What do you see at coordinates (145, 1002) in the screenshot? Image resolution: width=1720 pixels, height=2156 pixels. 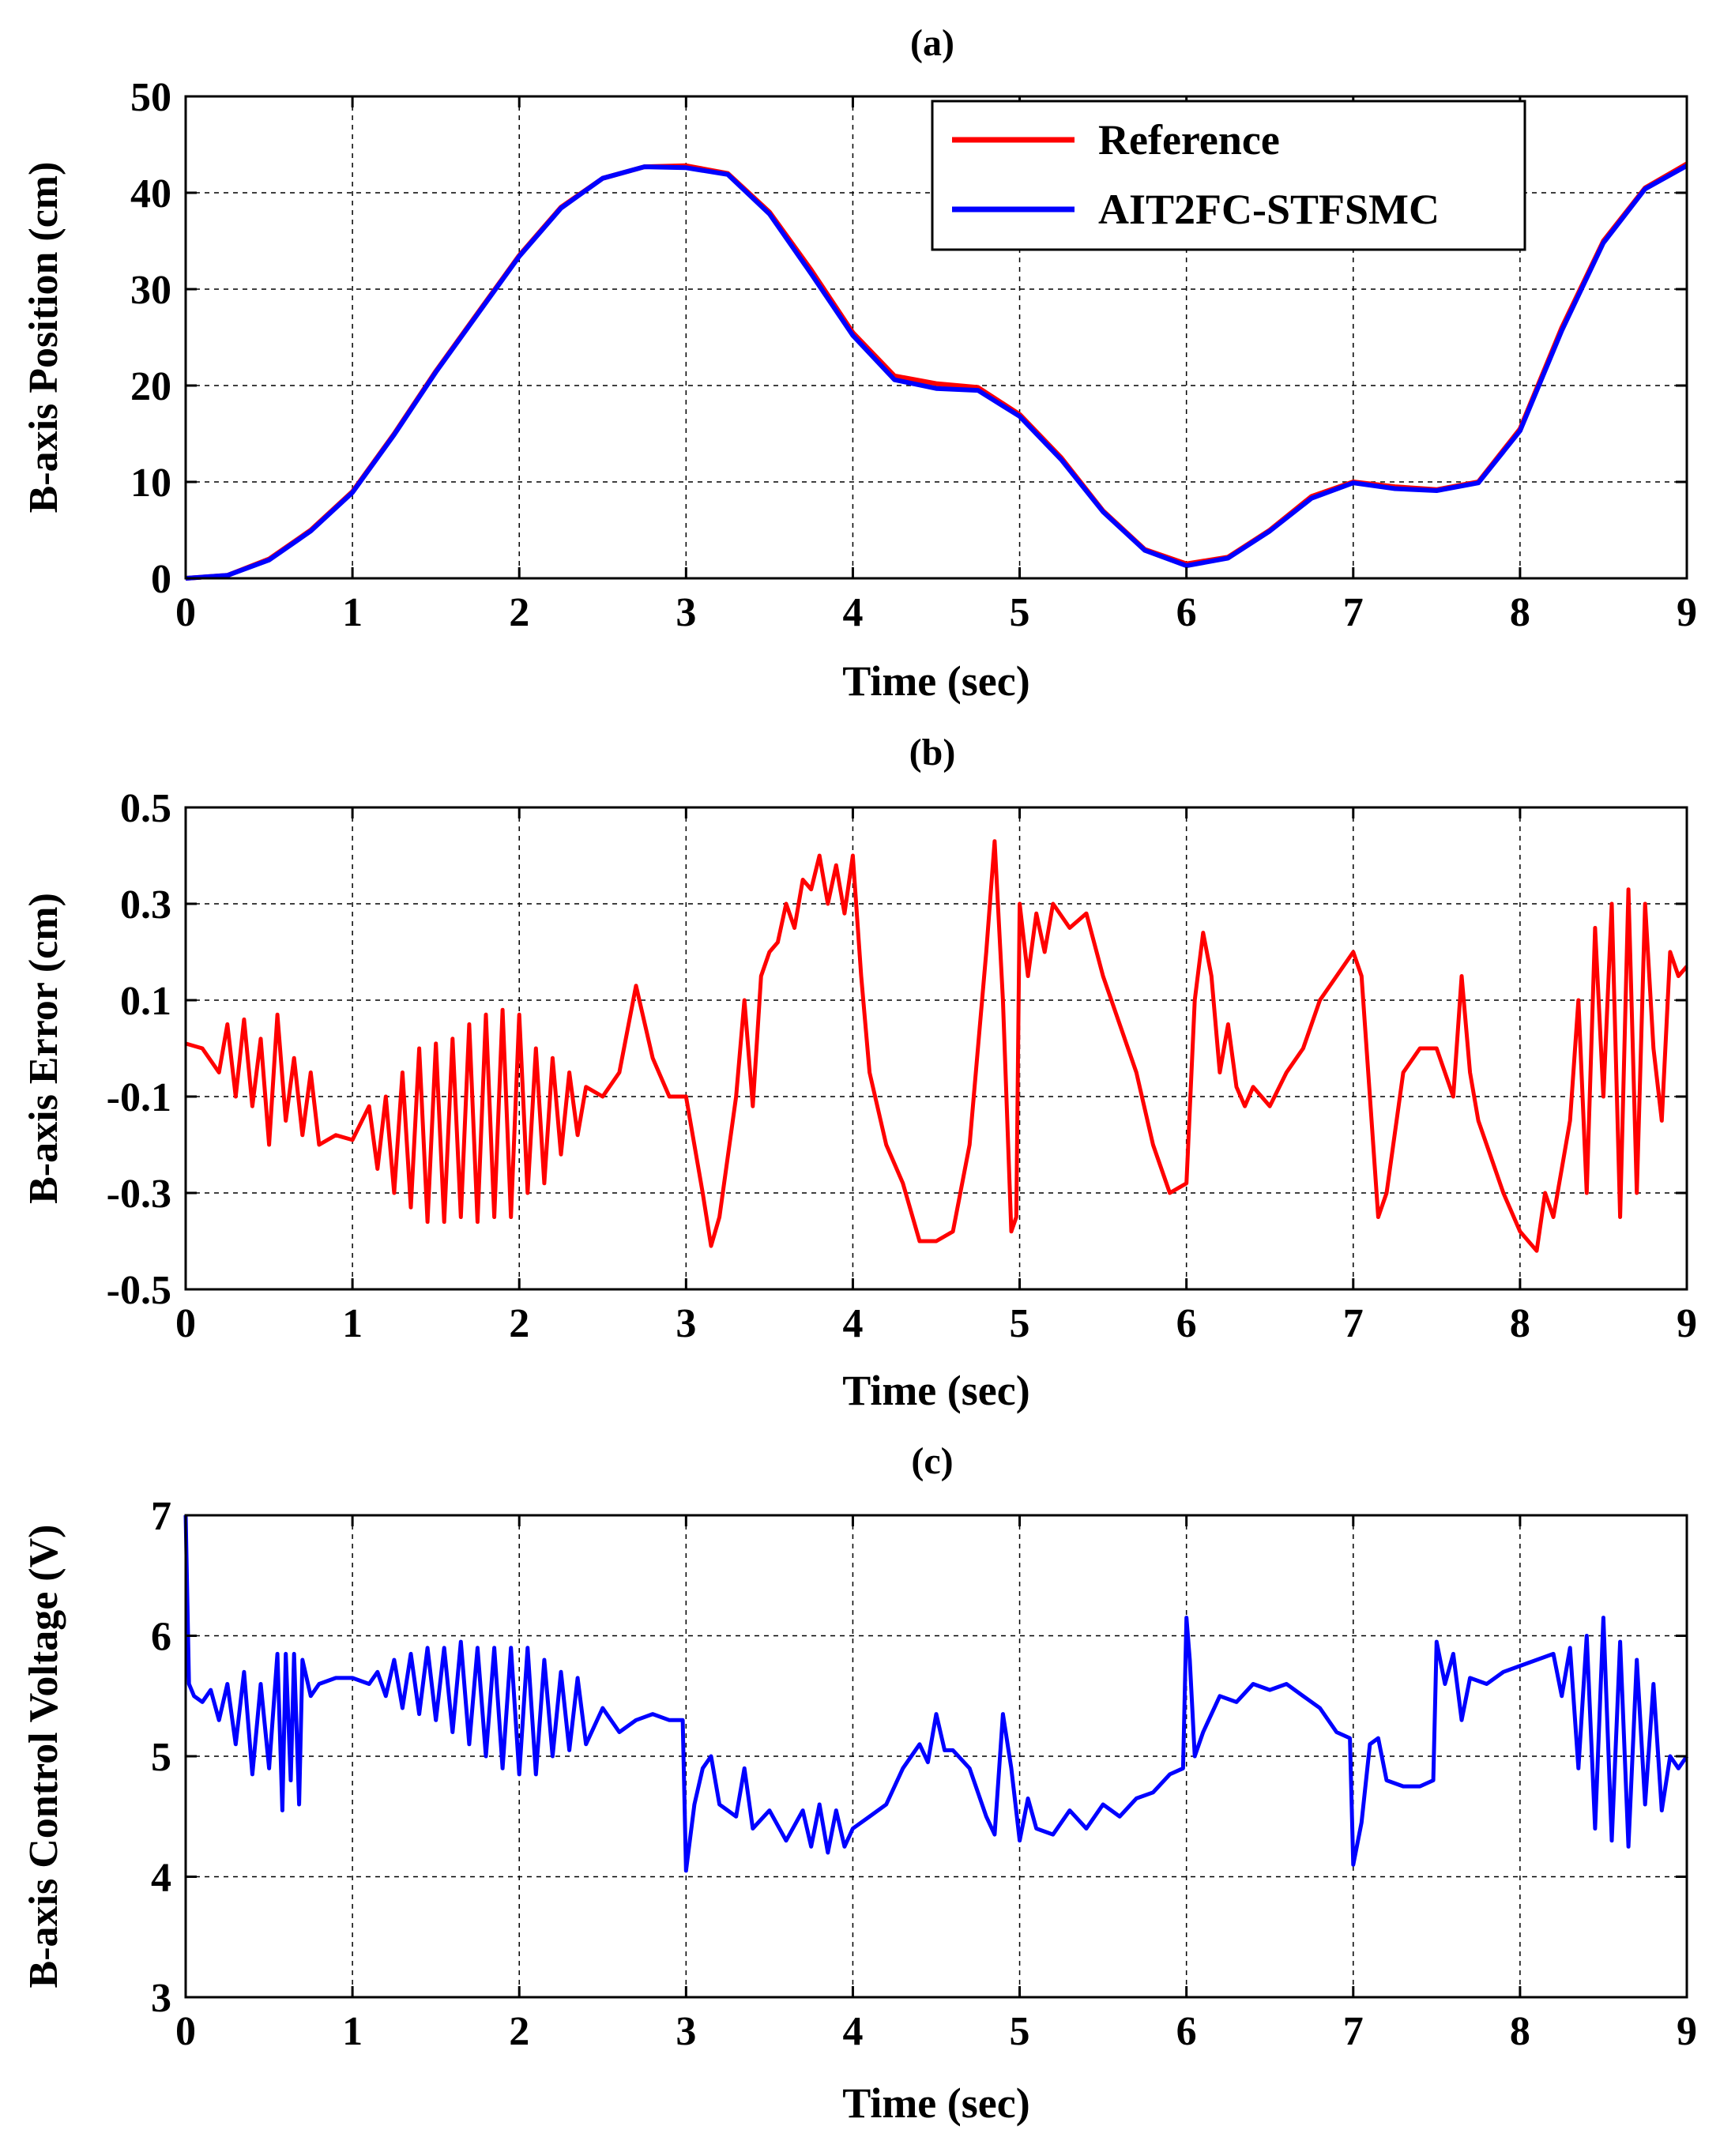 I see `panel-b-ytick-label-3: 0.1` at bounding box center [145, 1002].